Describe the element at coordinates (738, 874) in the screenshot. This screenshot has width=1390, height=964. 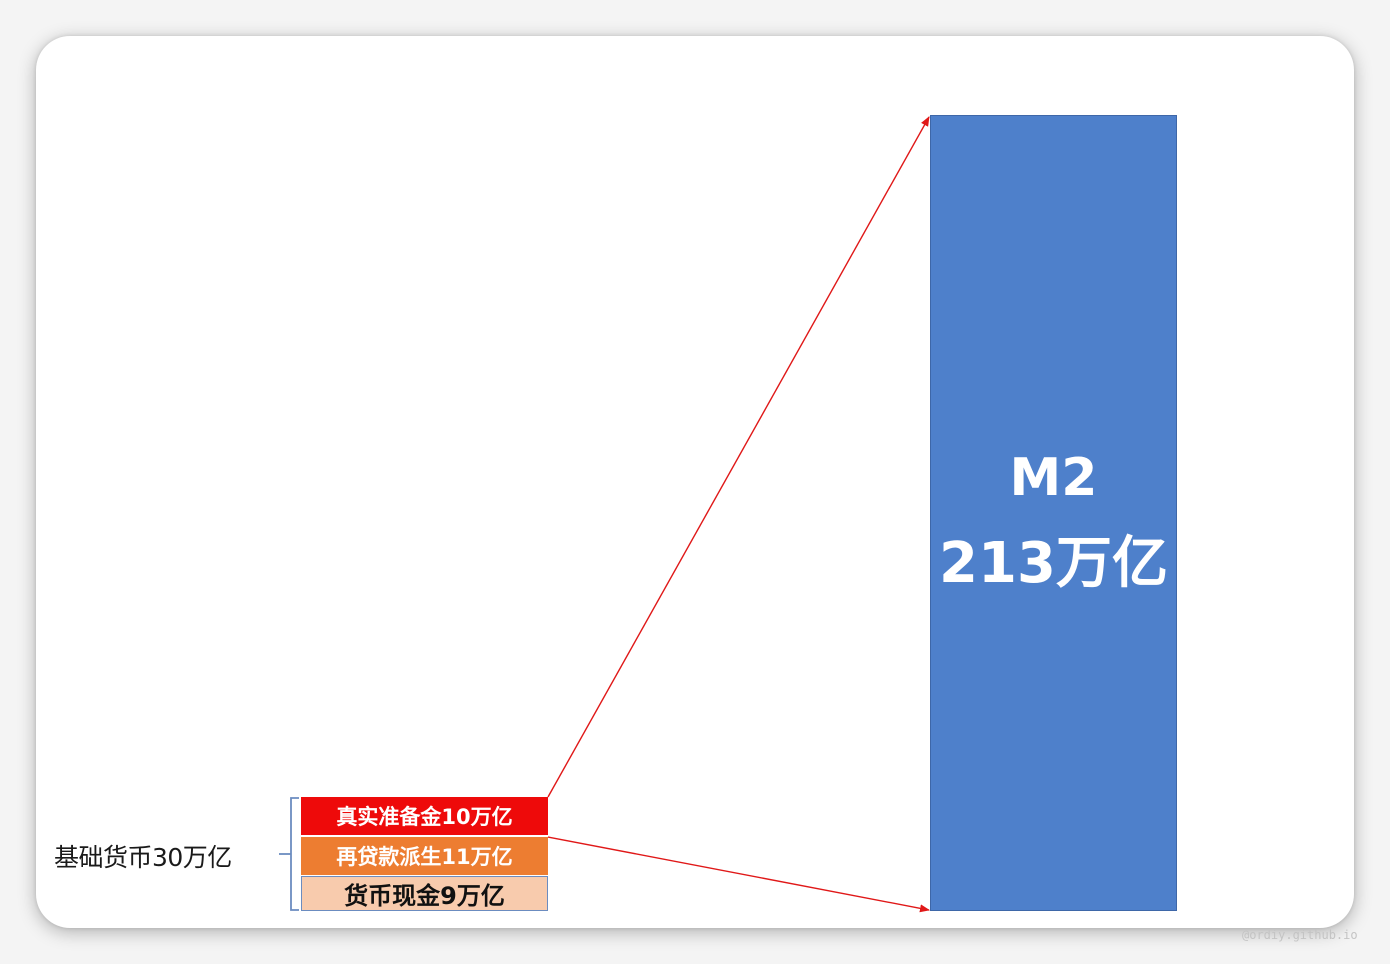
I see `arrow-to-m2-bottom` at that location.